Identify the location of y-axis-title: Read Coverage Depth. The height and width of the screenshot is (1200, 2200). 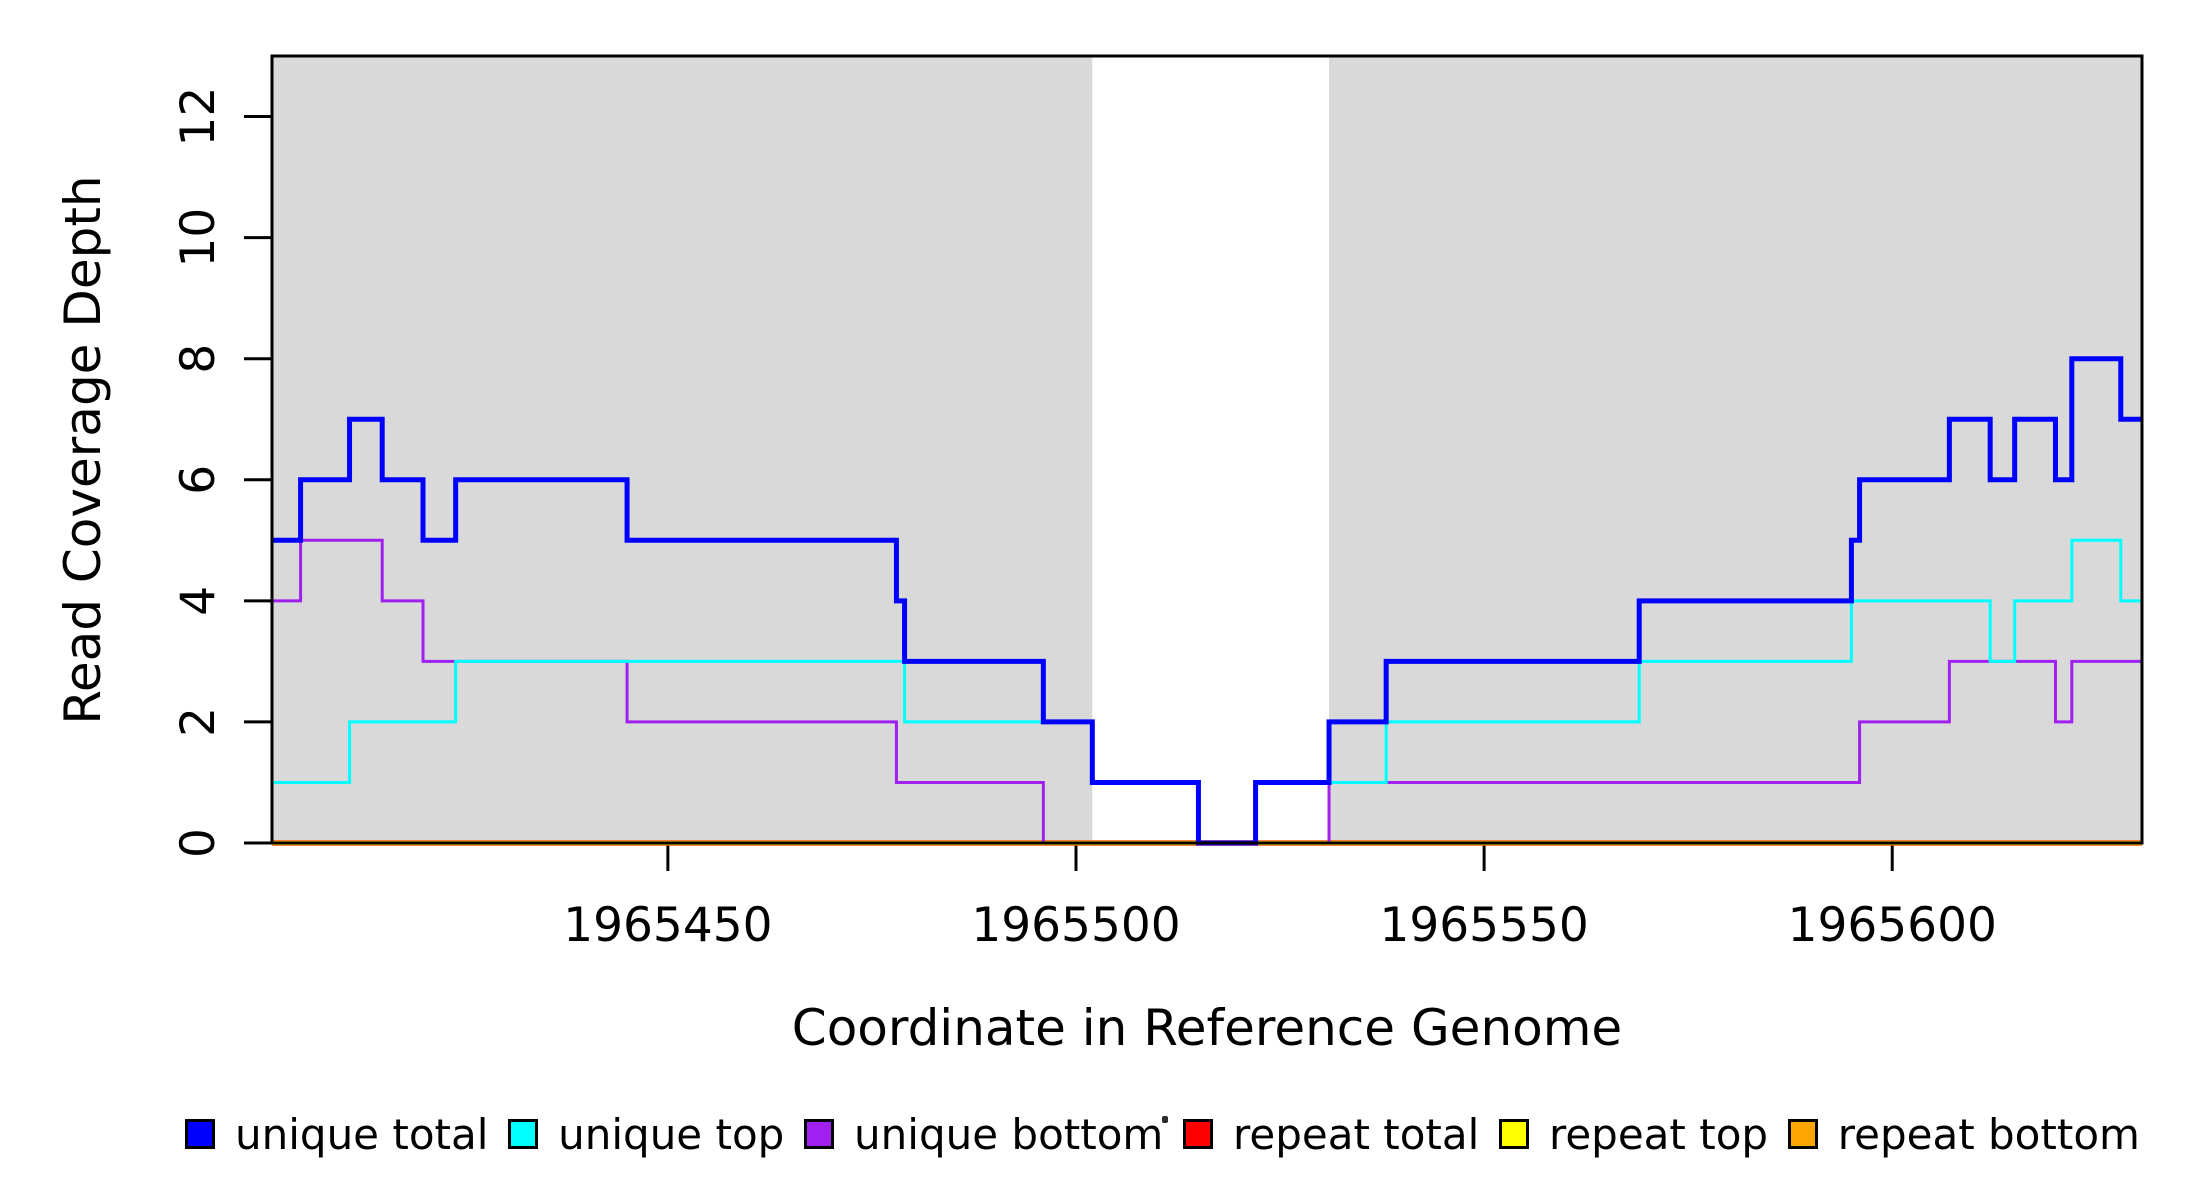
(83, 449).